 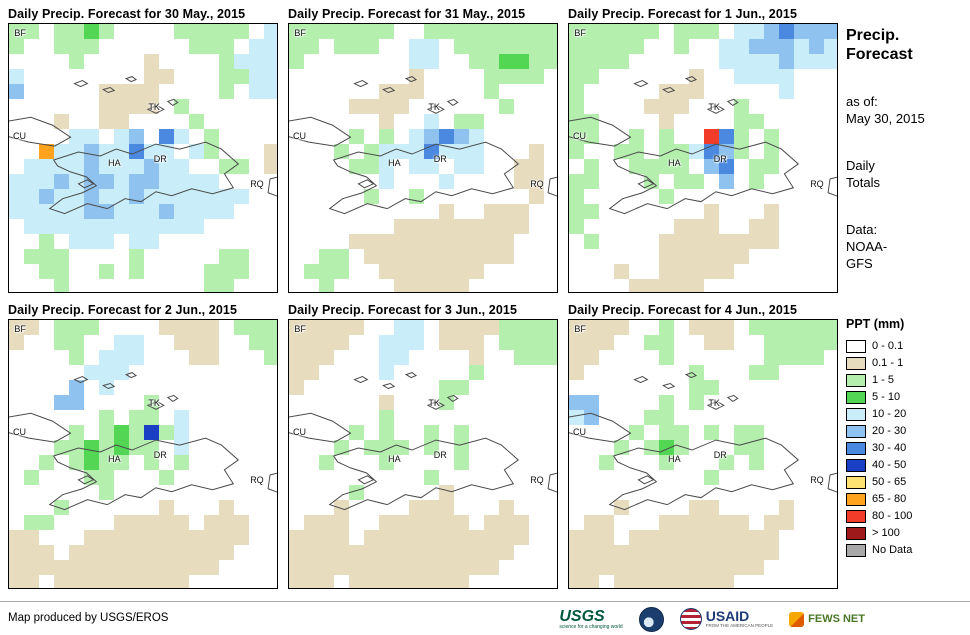 I want to click on region-label-bf: BF, so click(x=20, y=33).